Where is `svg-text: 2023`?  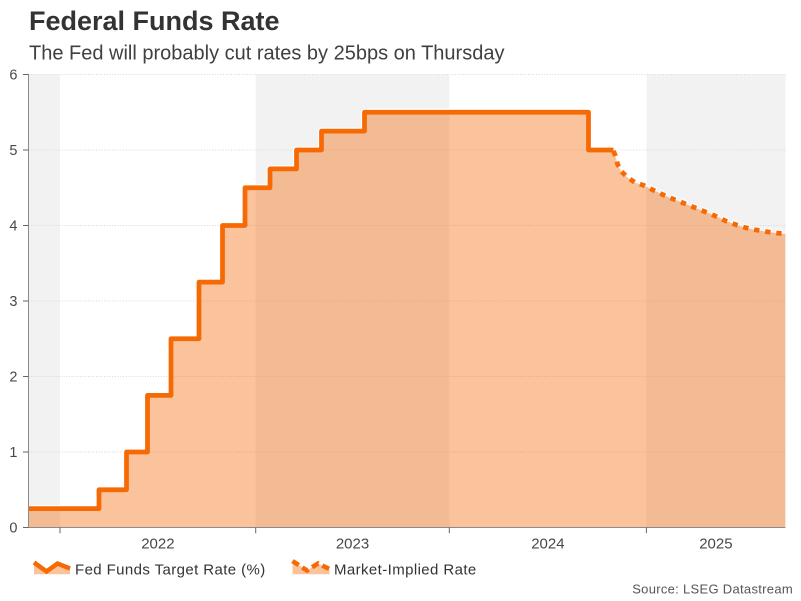 svg-text: 2023 is located at coordinates (352, 544).